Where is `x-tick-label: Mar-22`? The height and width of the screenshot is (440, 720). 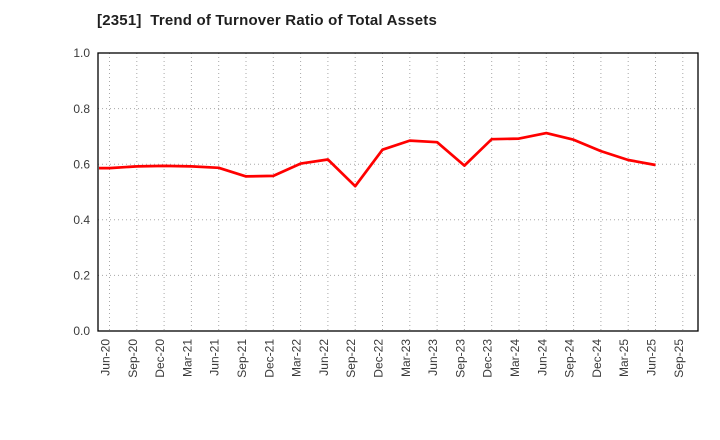
x-tick-label: Mar-22 is located at coordinates (297, 358).